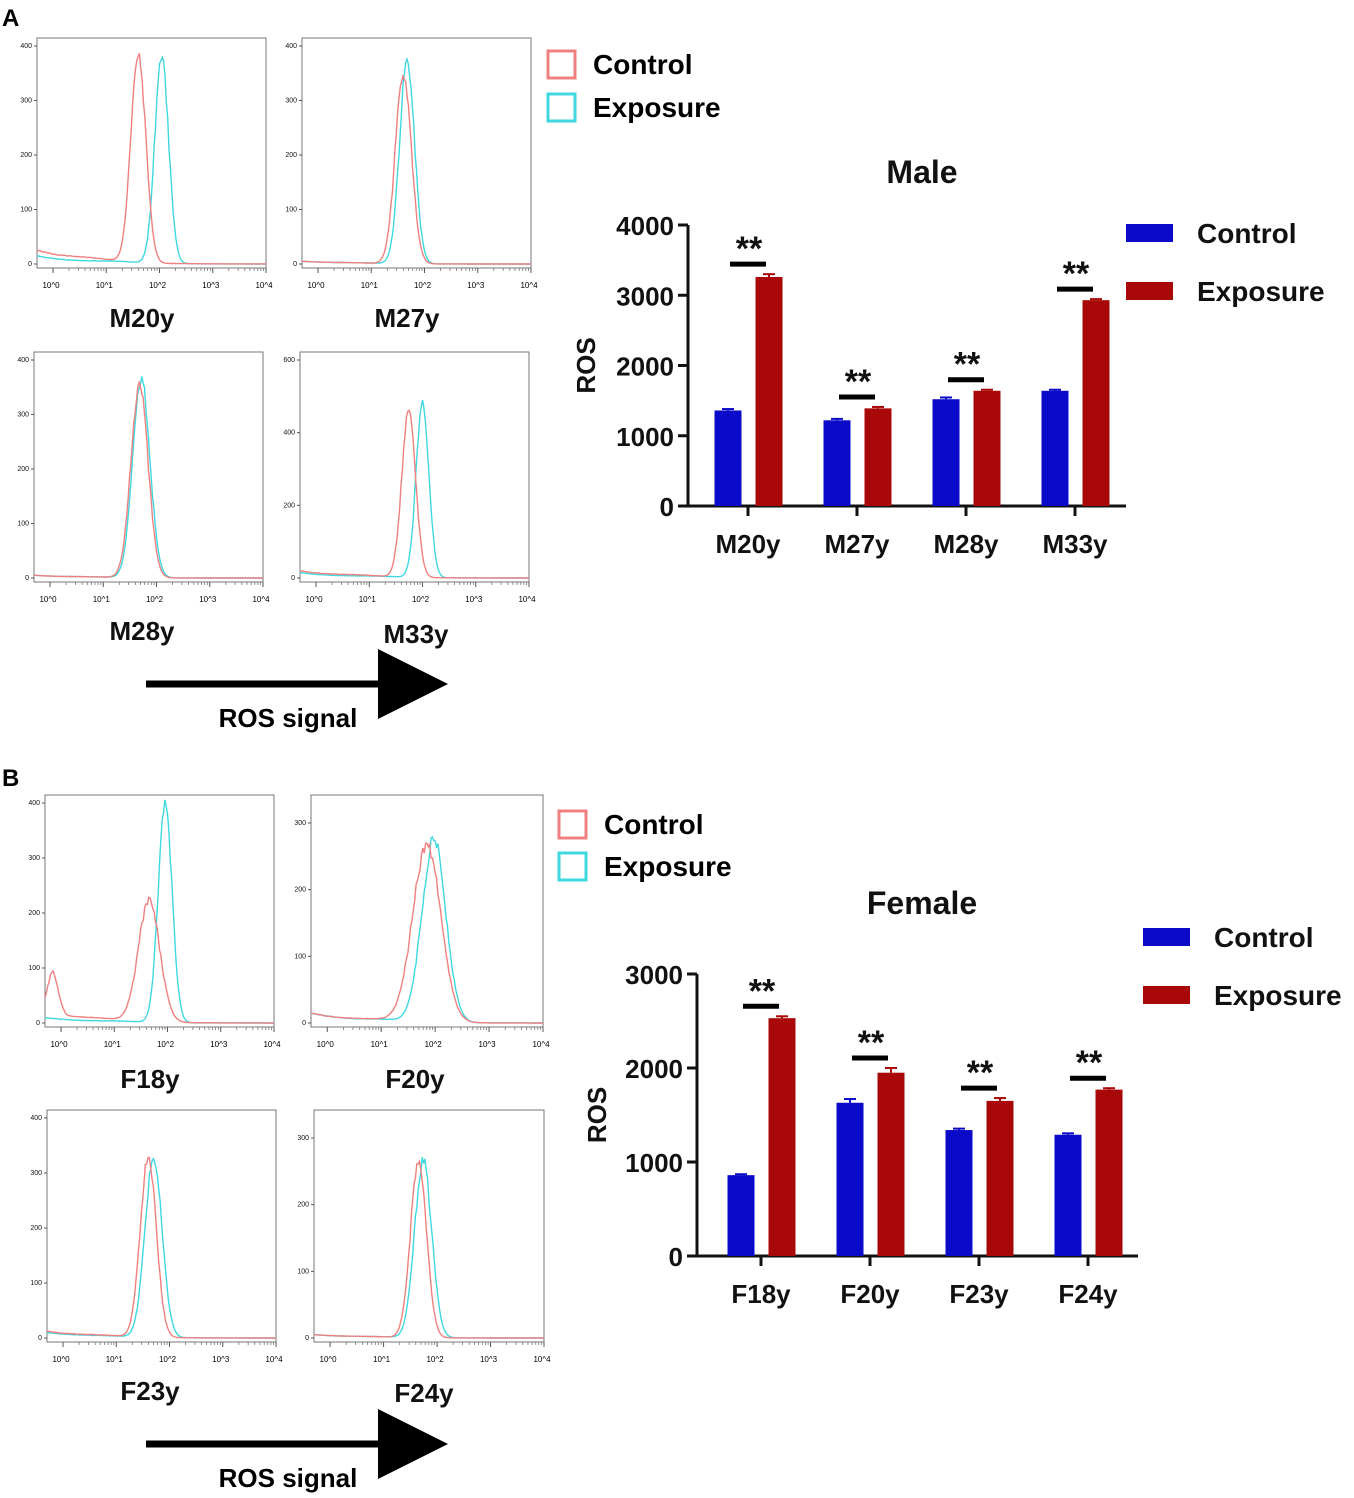 This screenshot has height=1498, width=1354. Describe the element at coordinates (966, 544) in the screenshot. I see `category-label: M28y` at that location.